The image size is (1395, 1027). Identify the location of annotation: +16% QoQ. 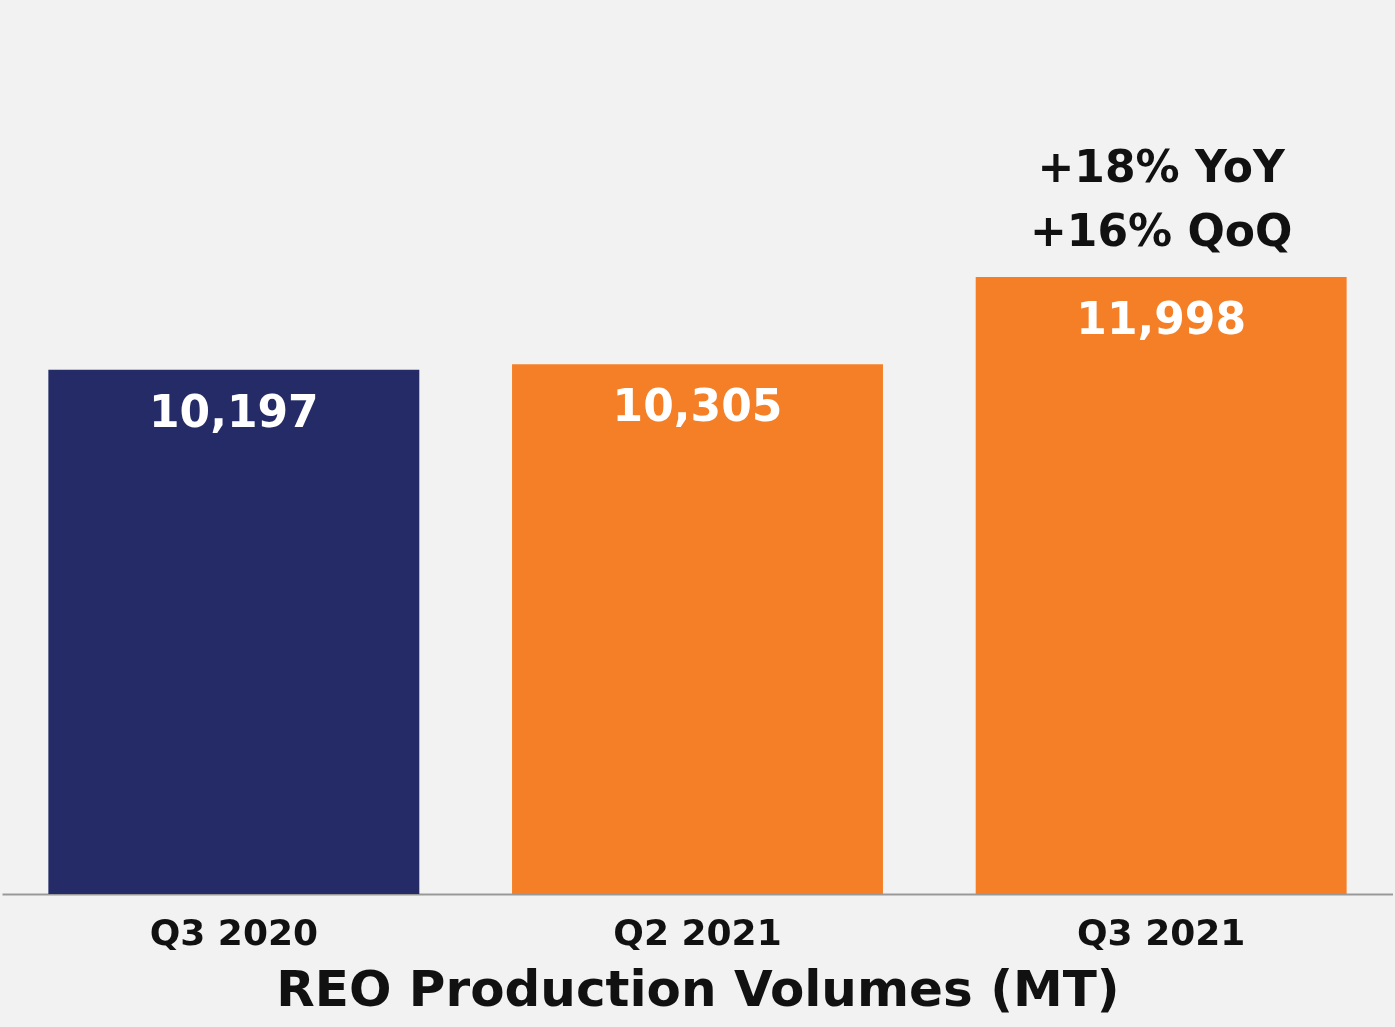
(1161, 231).